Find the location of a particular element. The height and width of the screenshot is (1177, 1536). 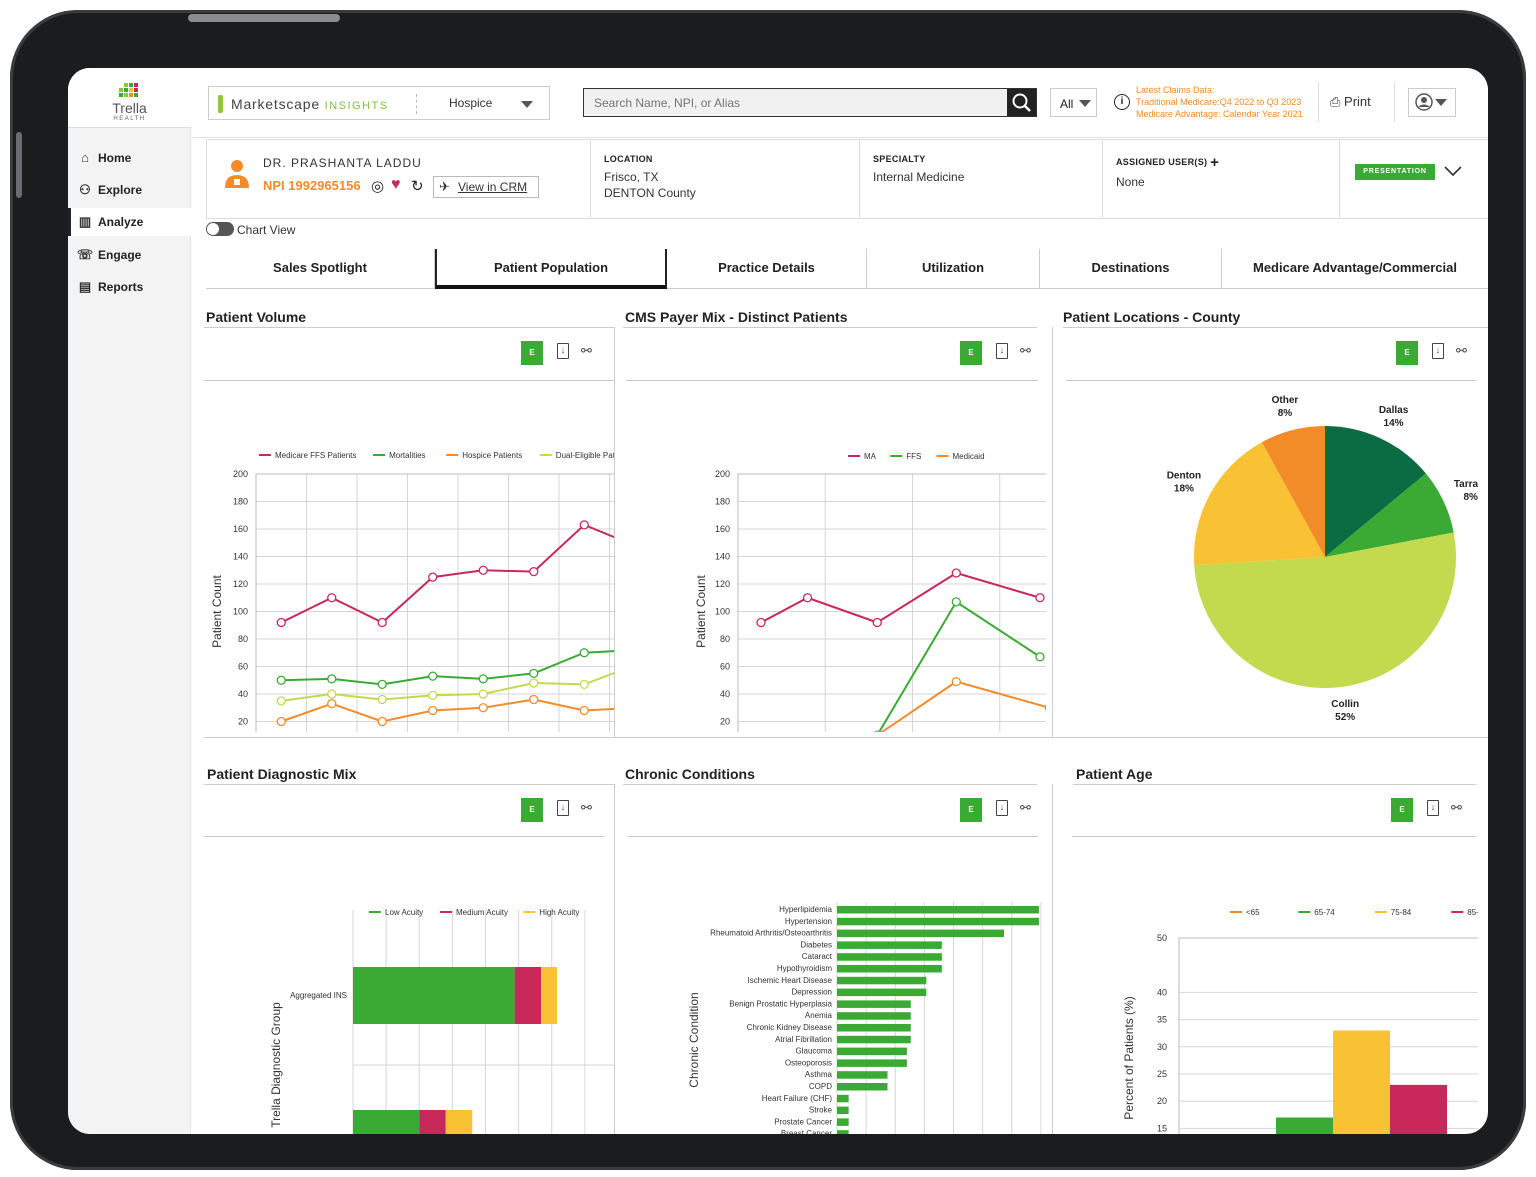

search-button is located at coordinates (1021, 102).